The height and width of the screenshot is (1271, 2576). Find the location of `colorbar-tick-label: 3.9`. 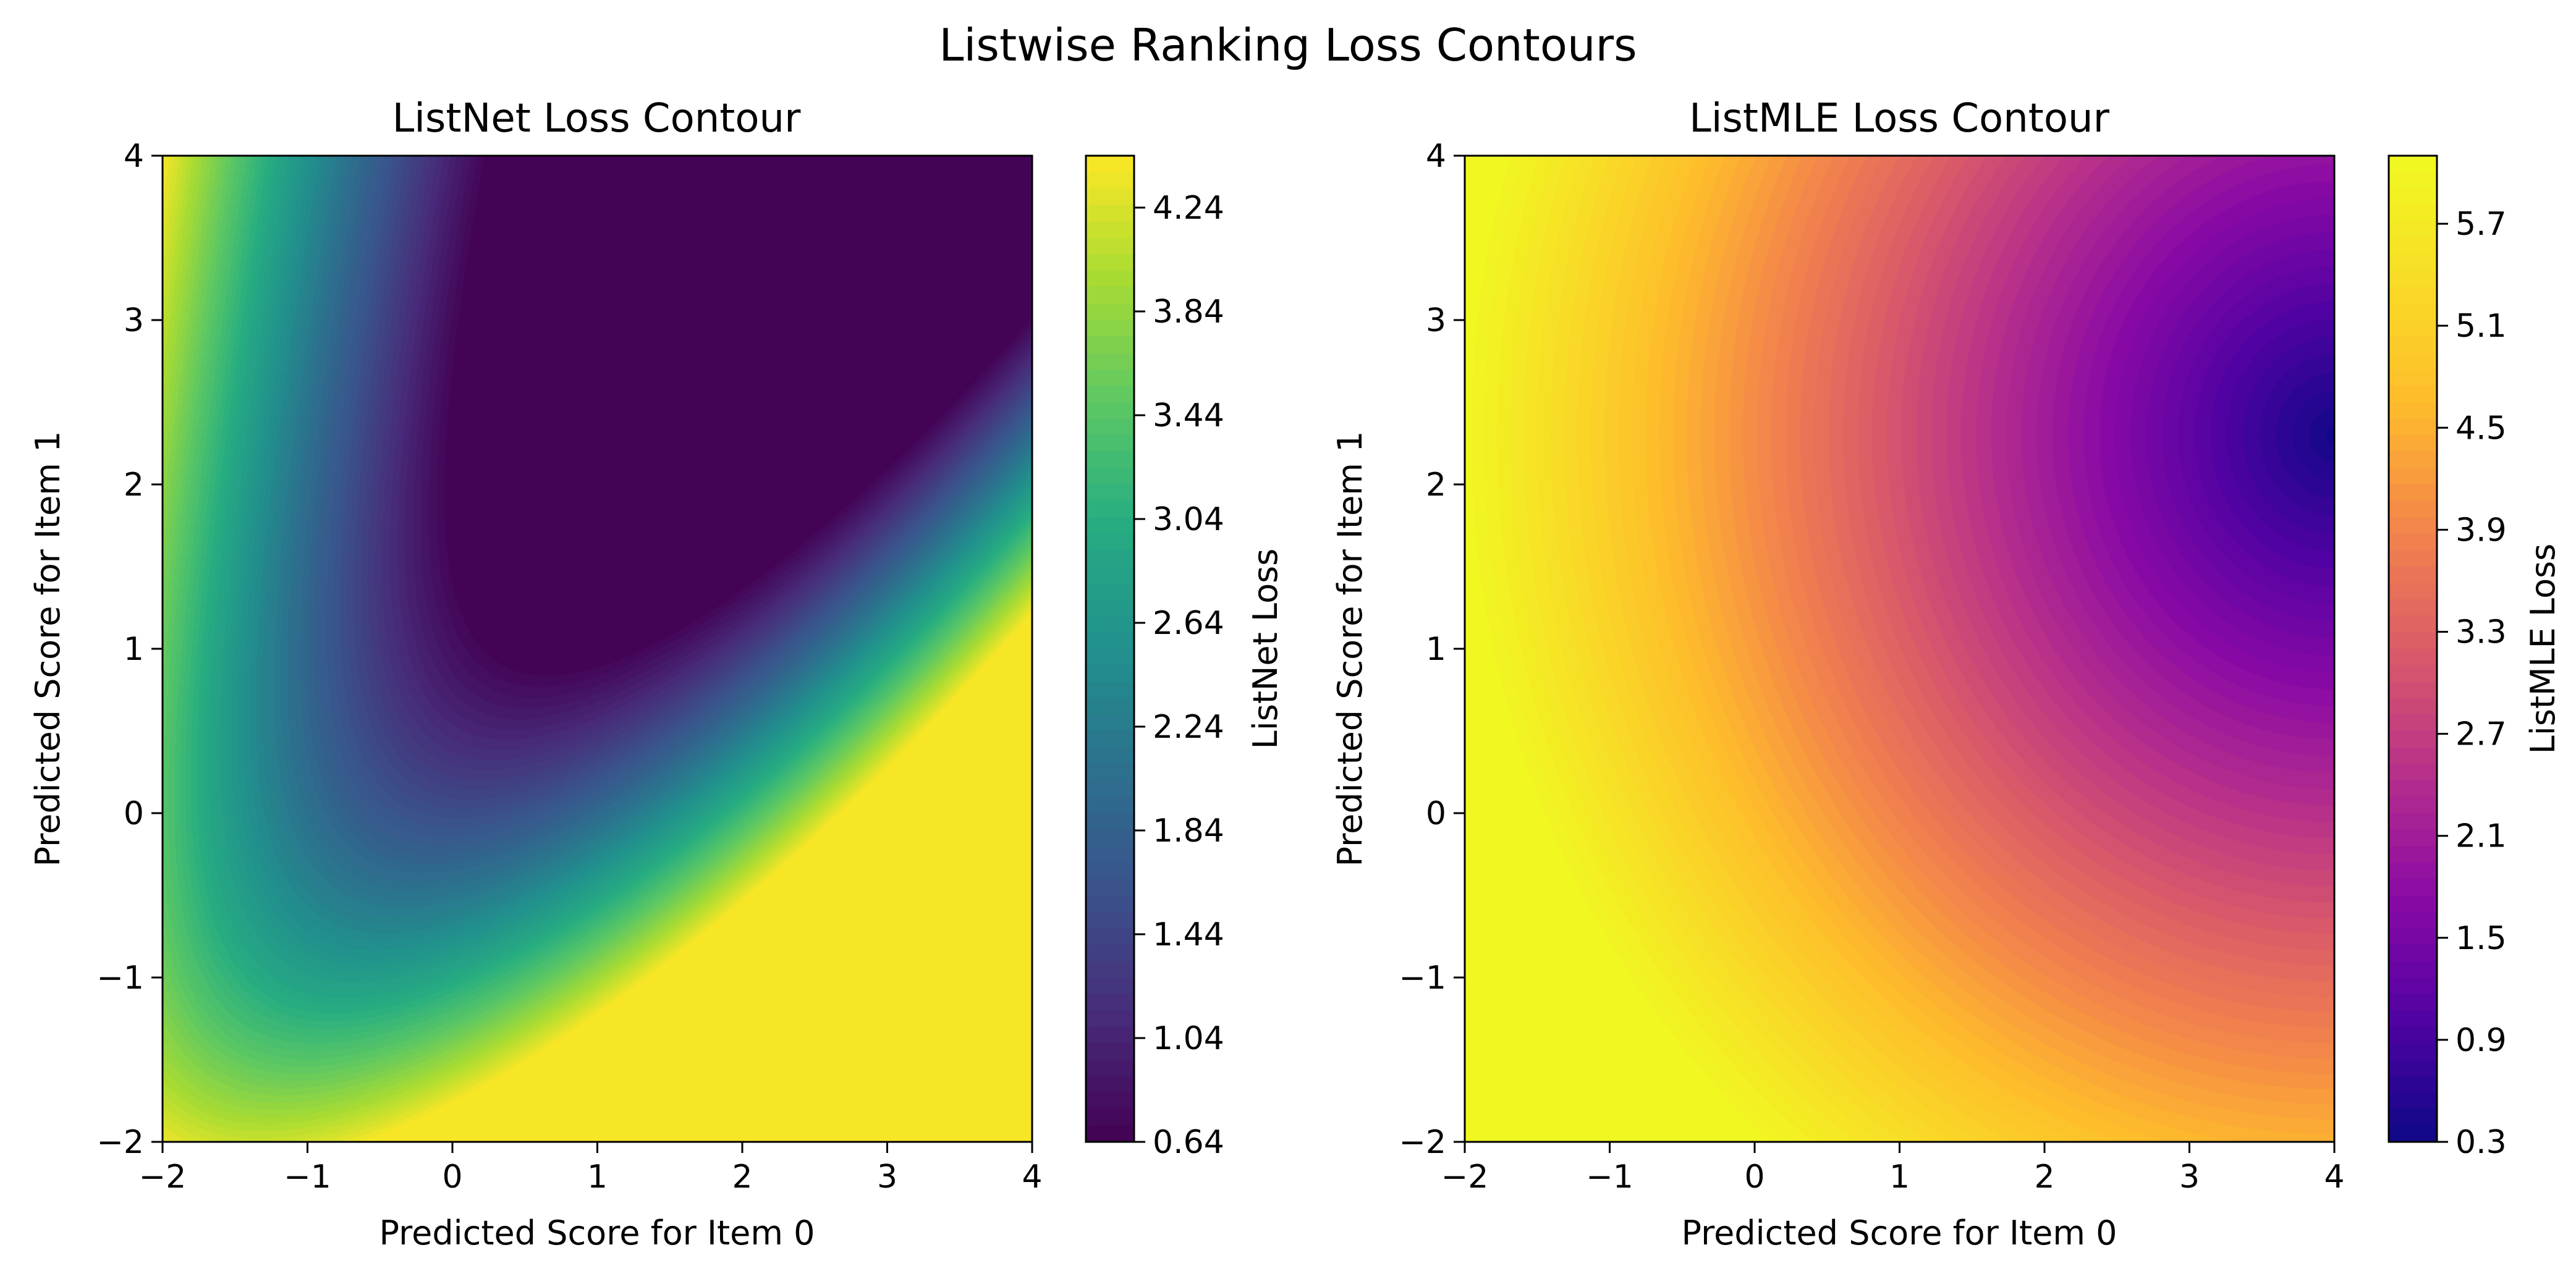

colorbar-tick-label: 3.9 is located at coordinates (2481, 530).